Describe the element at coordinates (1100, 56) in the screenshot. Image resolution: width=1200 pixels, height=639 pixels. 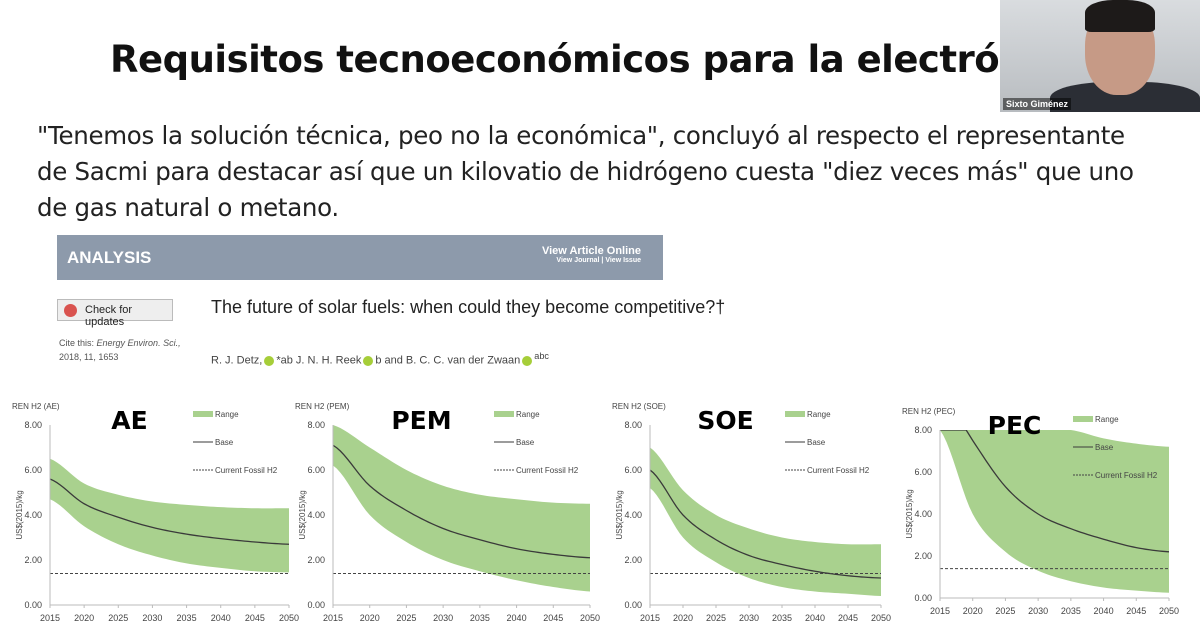
I see `webcam-tile: Sixto Giménez` at that location.